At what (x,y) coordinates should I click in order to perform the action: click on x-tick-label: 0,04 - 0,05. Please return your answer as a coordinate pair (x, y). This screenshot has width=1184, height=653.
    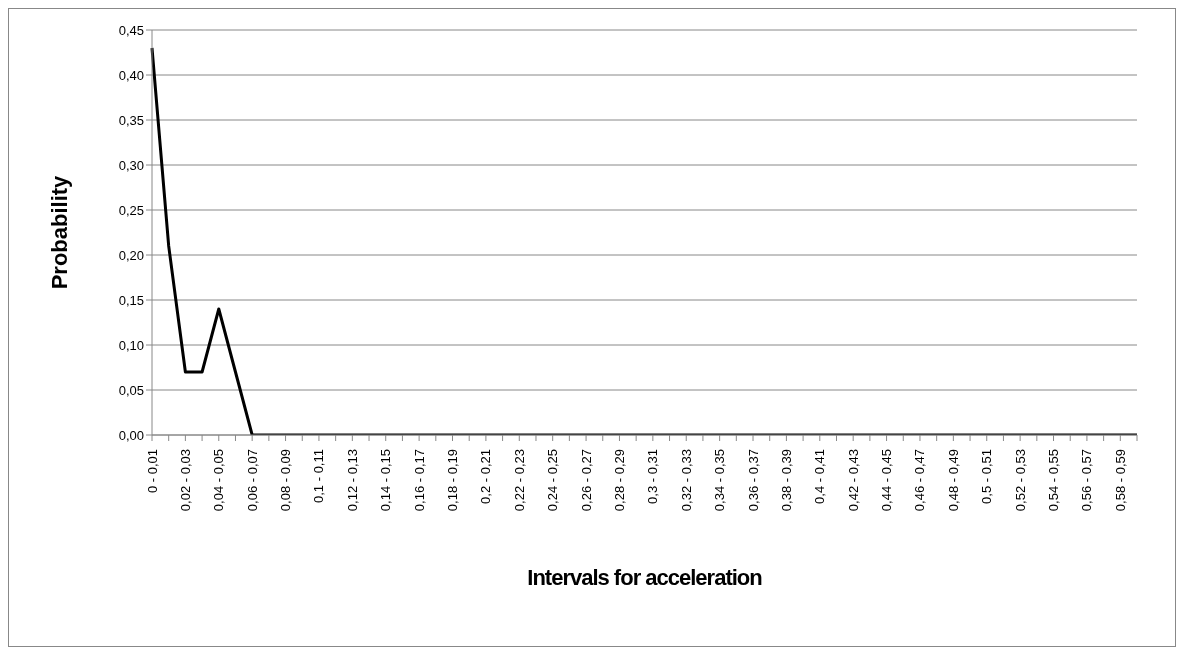
    Looking at the image, I should click on (219, 480).